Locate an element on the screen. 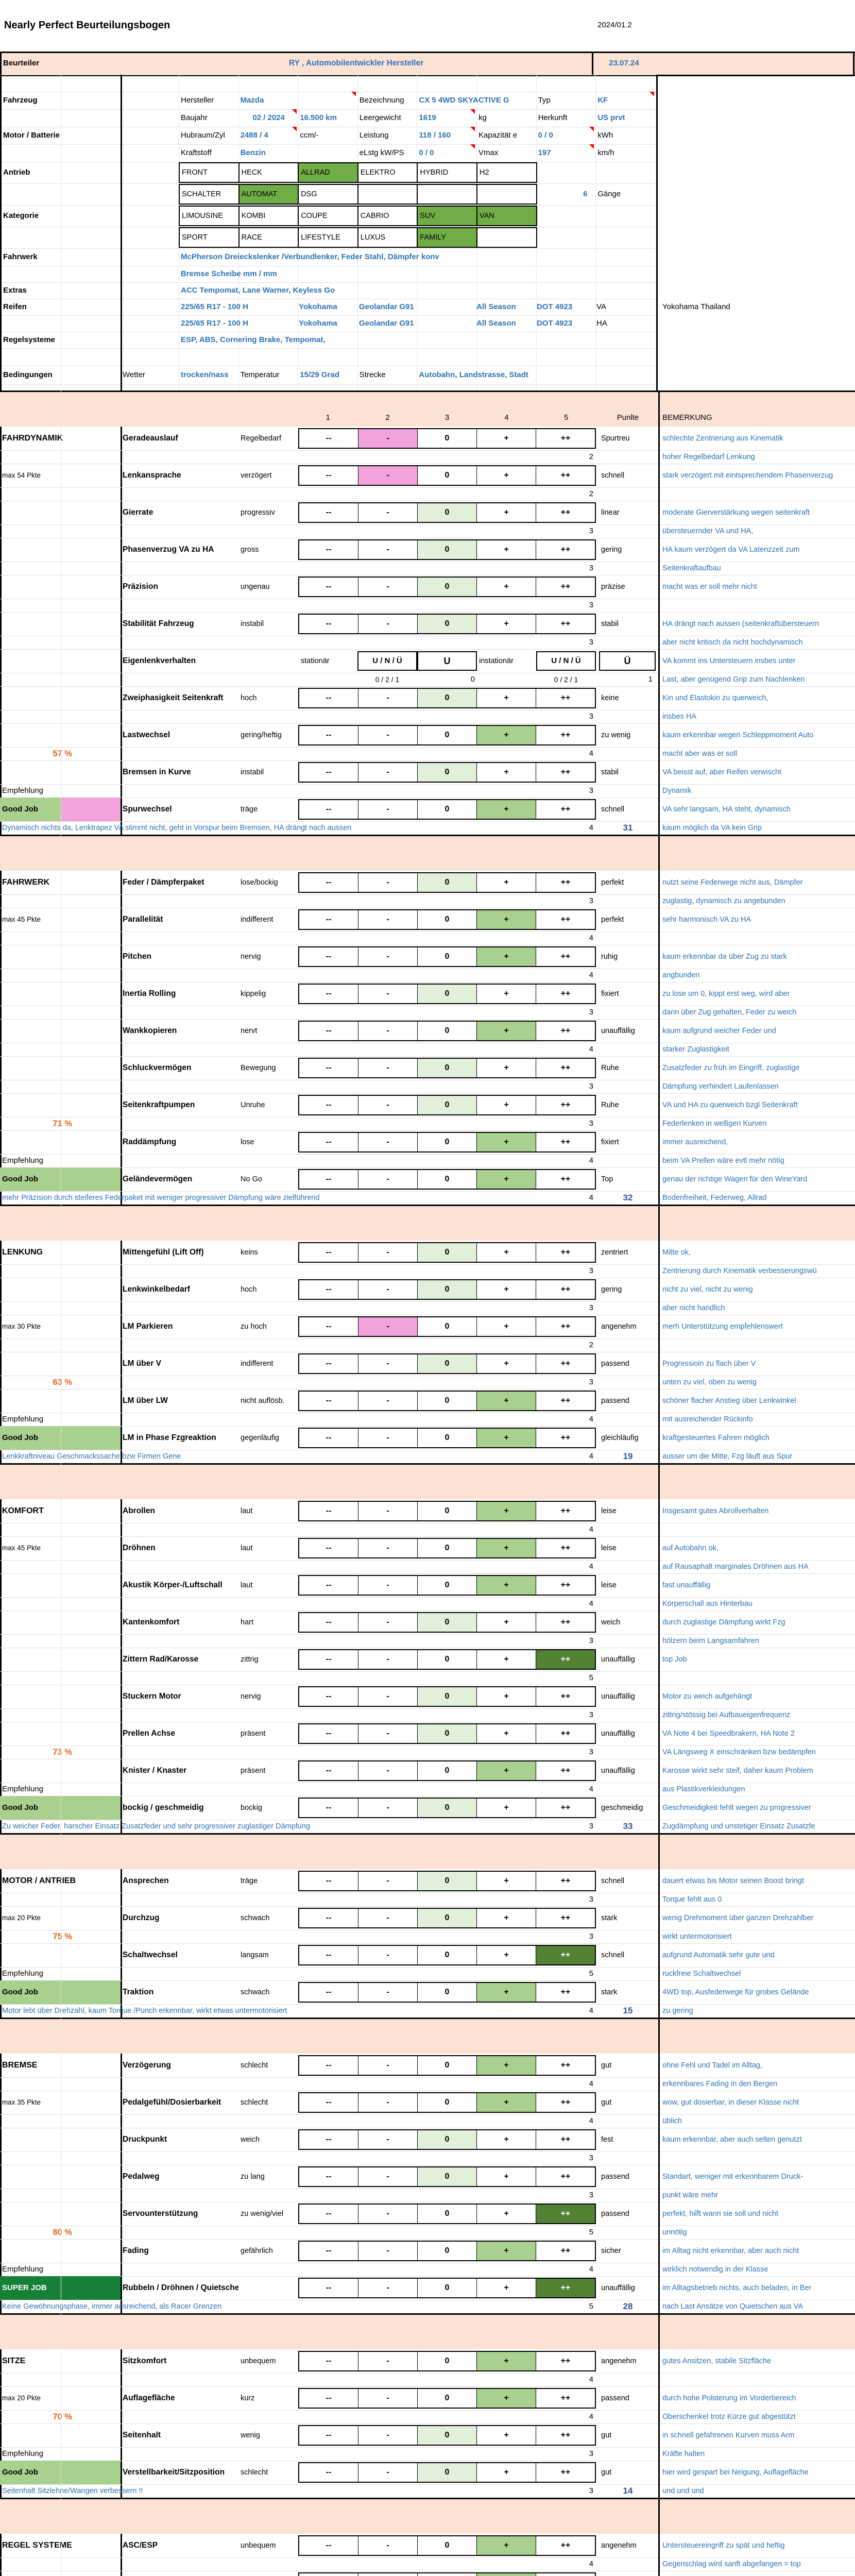 The height and width of the screenshot is (2576, 855). option-luxus: LUXUS is located at coordinates (387, 237).